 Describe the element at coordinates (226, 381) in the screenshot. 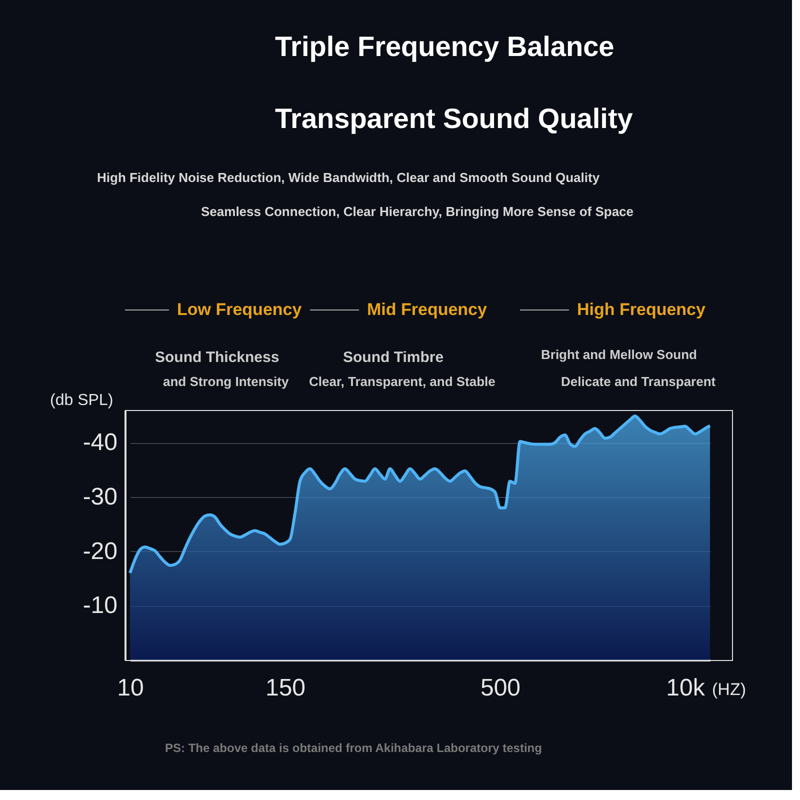

I see `text: and Strong Intensity` at that location.